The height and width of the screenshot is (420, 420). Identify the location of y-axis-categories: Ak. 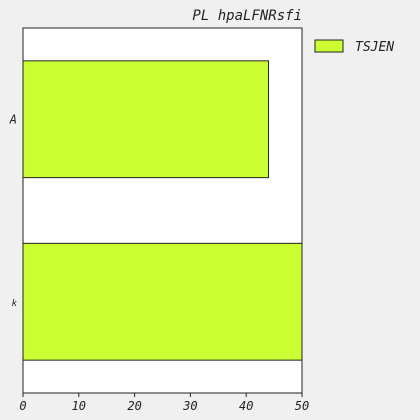
(13, 210).